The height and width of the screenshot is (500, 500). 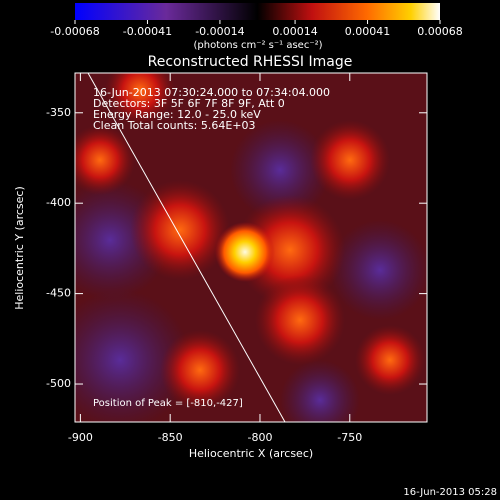 I want to click on colorbar-label: (photons cm⁻² s⁻¹ asec⁻²), so click(x=257, y=45).